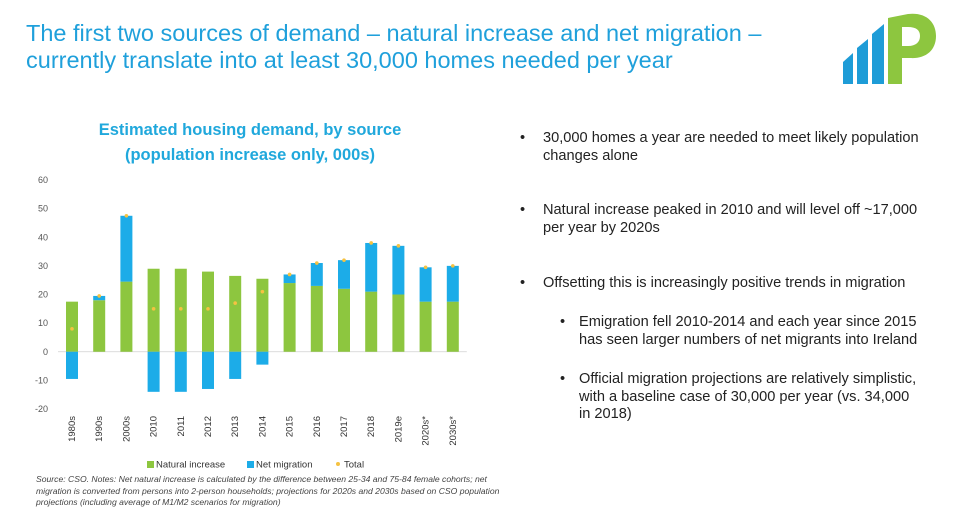 The width and height of the screenshot is (956, 532). I want to click on x-tick-label: 2020s*, so click(426, 431).